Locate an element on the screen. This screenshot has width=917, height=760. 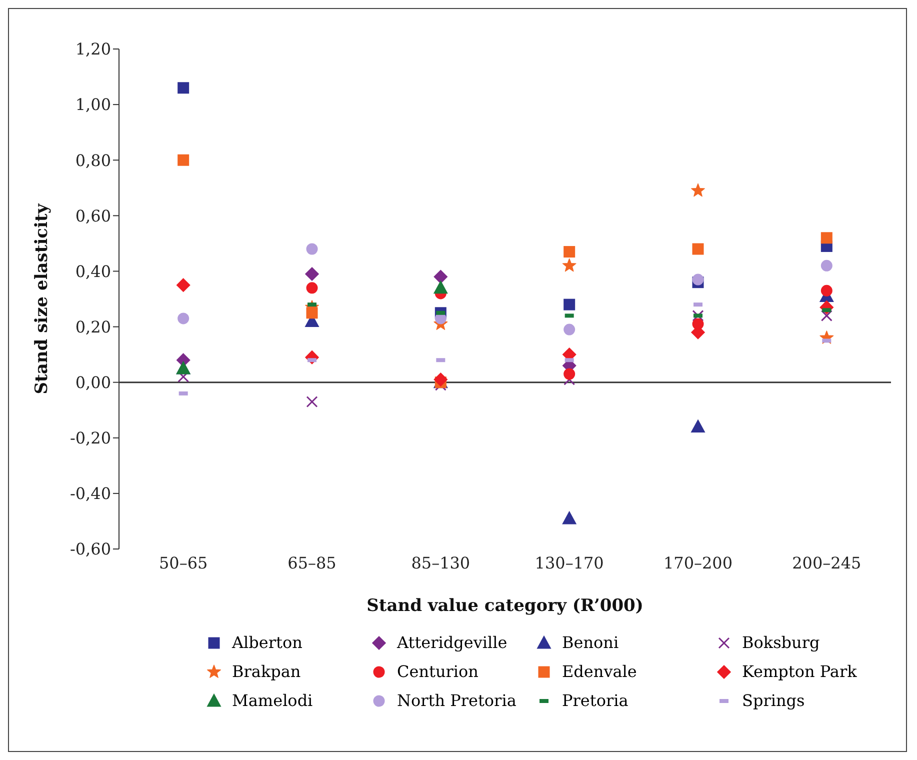
y-tick-label: 0,40 is located at coordinates (93, 271).